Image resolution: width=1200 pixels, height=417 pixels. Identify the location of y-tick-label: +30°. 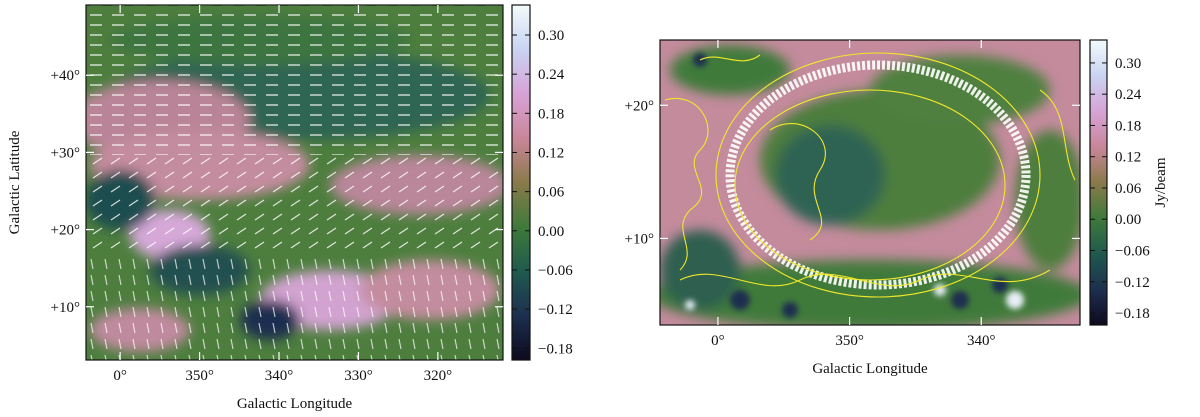
(65, 153).